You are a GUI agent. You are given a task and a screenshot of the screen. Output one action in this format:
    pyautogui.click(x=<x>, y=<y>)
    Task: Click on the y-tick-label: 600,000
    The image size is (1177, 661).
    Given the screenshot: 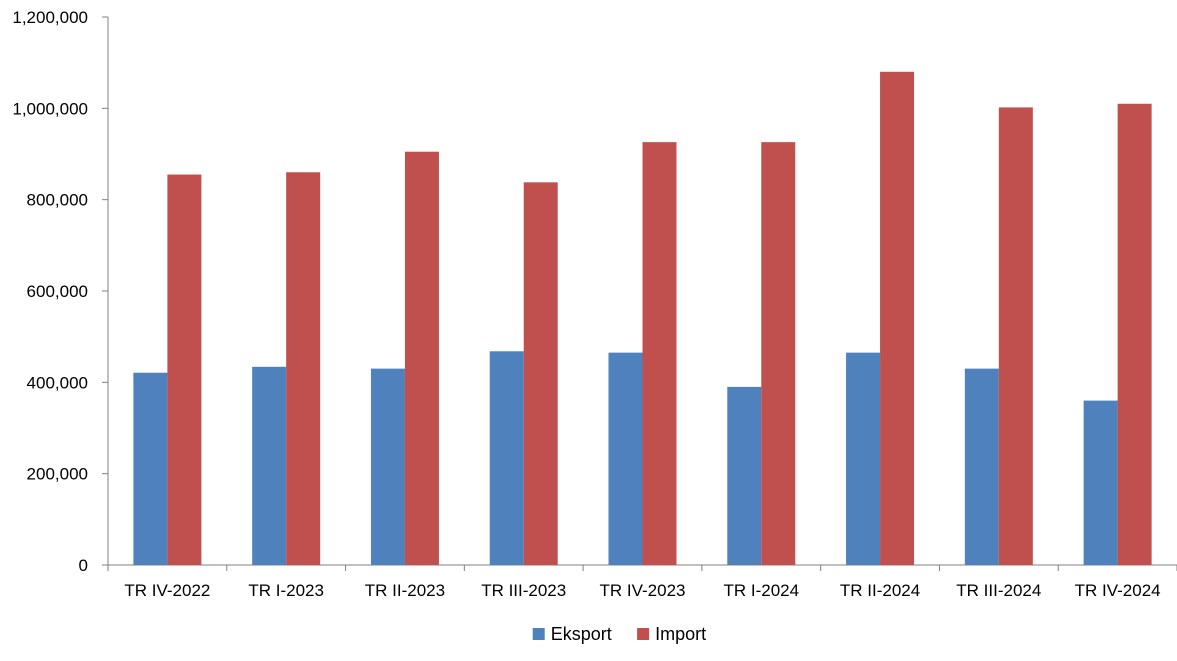 What is the action you would take?
    pyautogui.click(x=57, y=291)
    